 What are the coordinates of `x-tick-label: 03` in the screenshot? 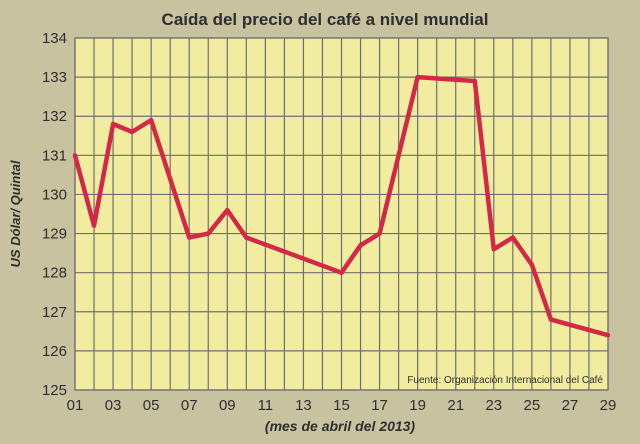 It's located at (113, 405).